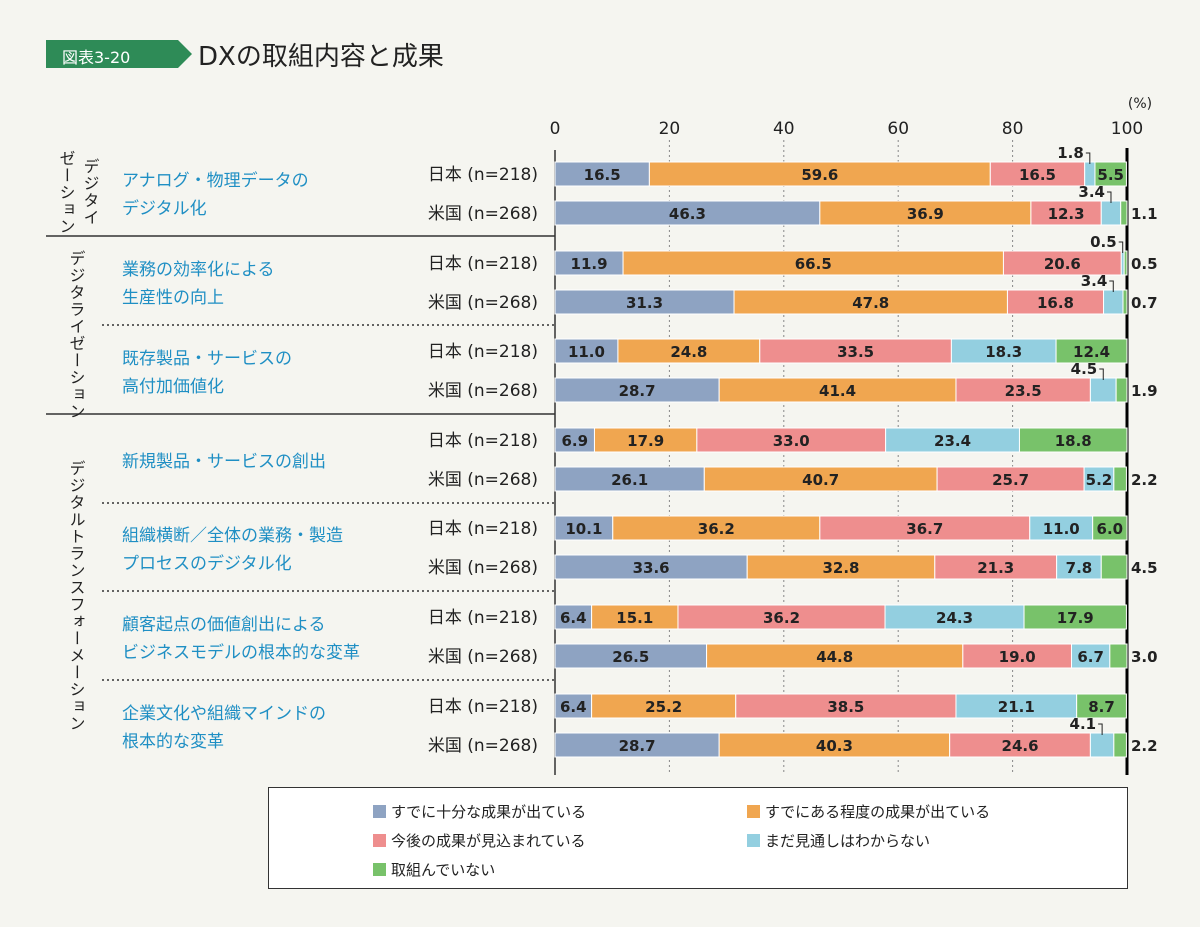 This screenshot has height=927, width=1200. I want to click on bar-value-label: 3.4, so click(1091, 192).